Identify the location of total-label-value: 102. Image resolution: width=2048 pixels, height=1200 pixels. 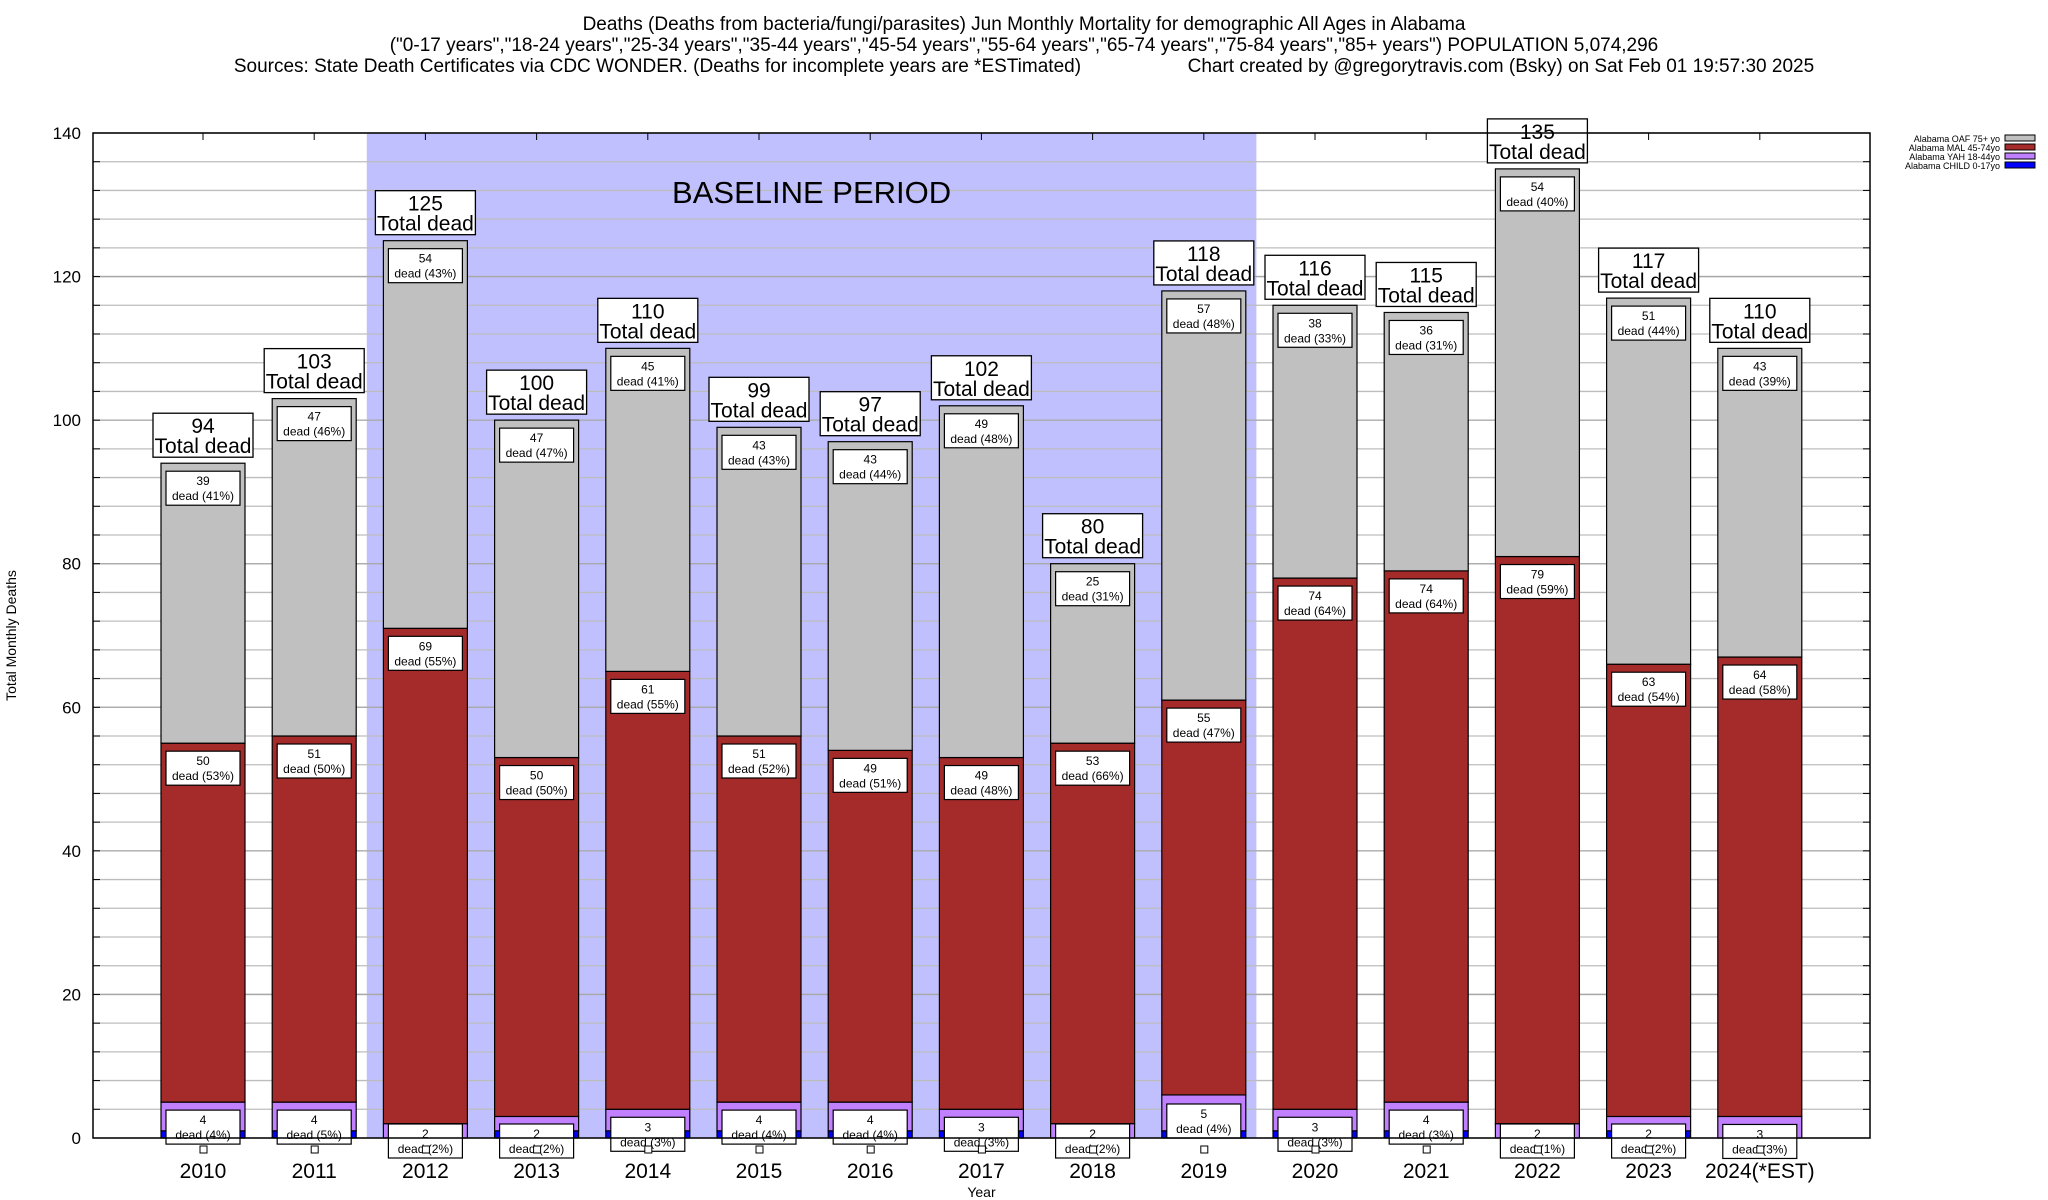
(981, 369).